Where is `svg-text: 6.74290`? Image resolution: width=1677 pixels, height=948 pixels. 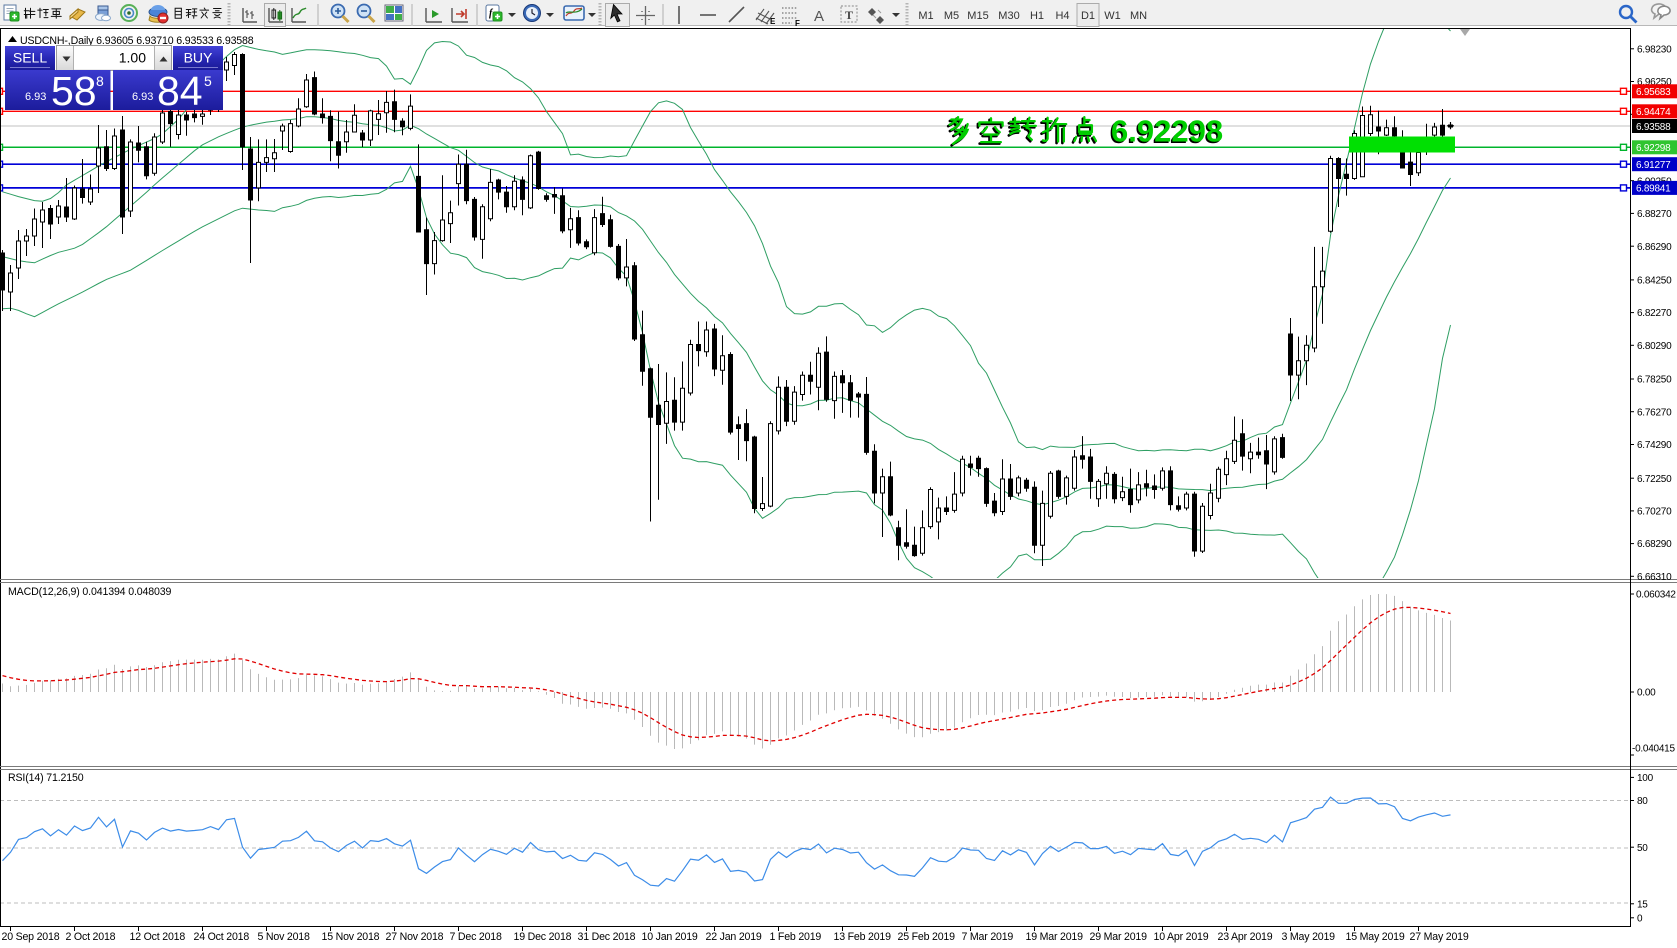
svg-text: 6.74290 is located at coordinates (1654, 445).